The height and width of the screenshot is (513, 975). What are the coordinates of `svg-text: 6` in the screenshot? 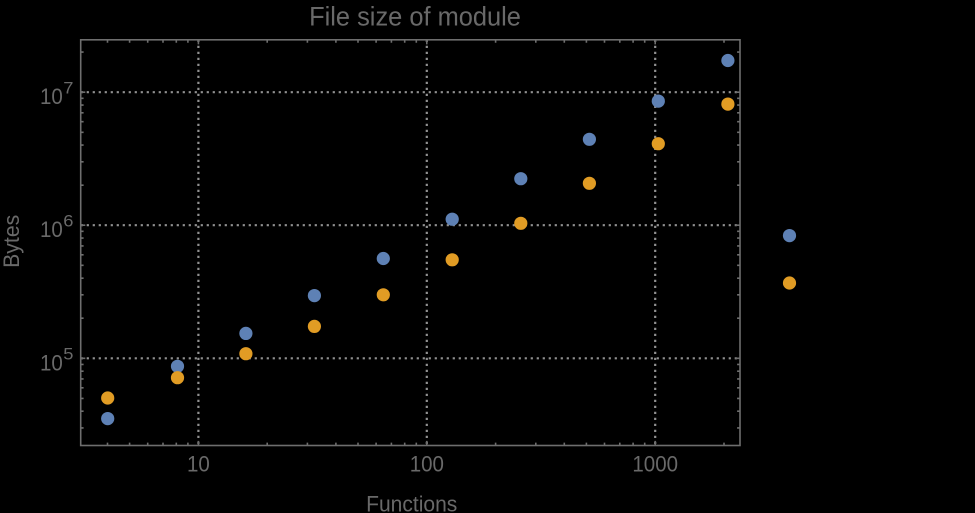 It's located at (68, 220).